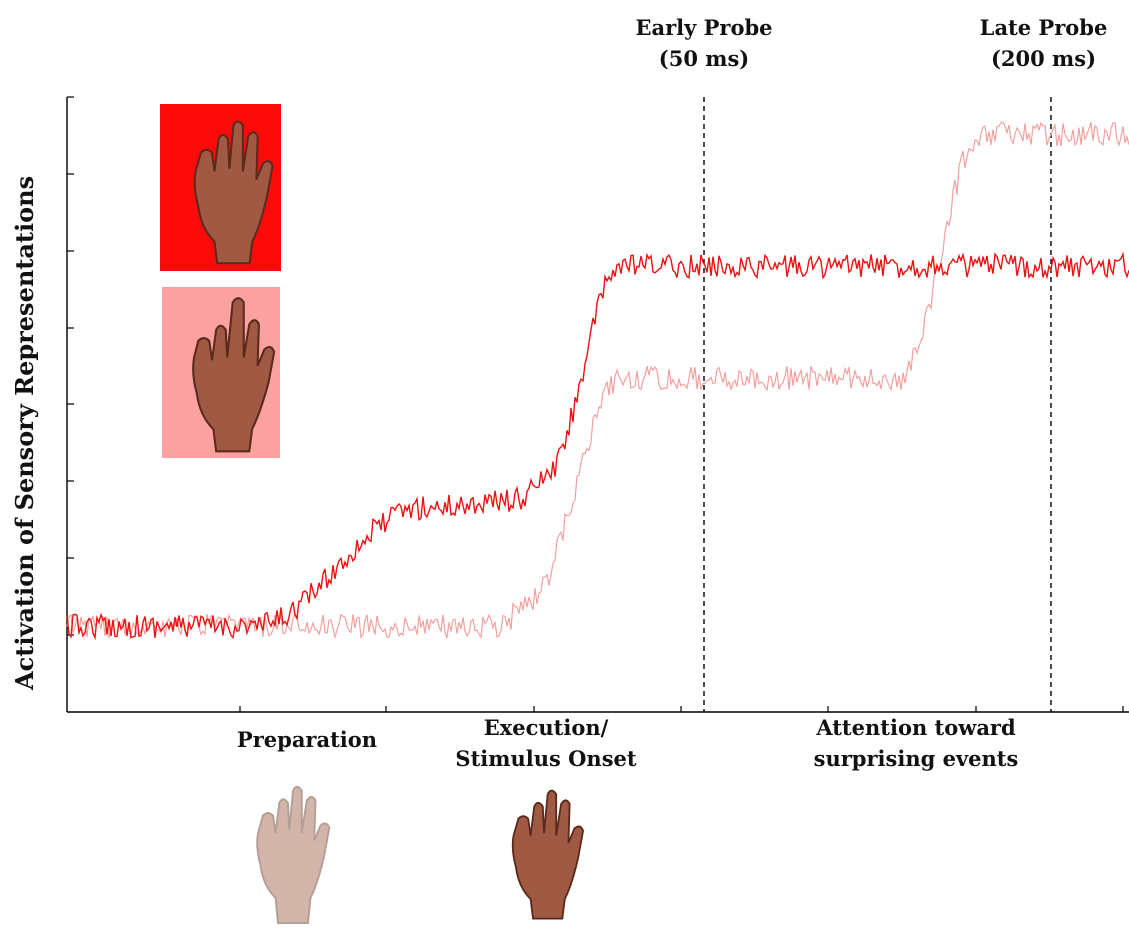 This screenshot has width=1129, height=929. Describe the element at coordinates (916, 743) in the screenshot. I see `attention-label: Attention toward surprising events` at that location.